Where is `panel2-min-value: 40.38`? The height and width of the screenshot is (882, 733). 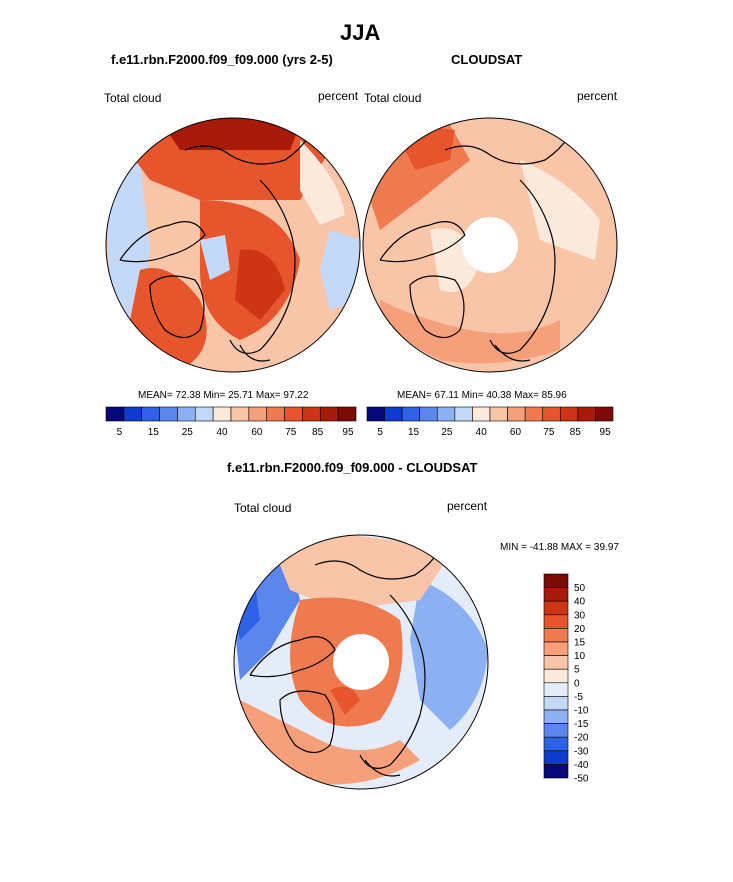
panel2-min-value: 40.38 is located at coordinates (499, 395).